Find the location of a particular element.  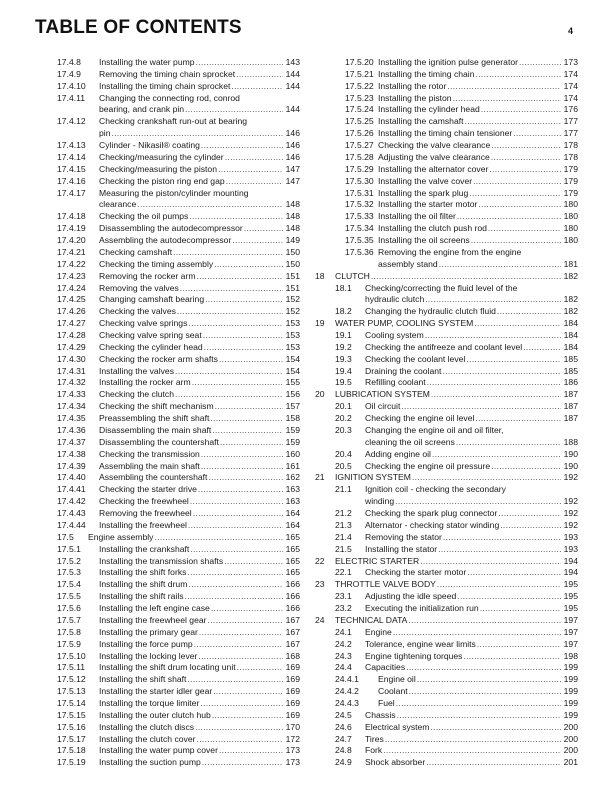

toc-entry: 17.5.25 Installing the camshaft 177 is located at coordinates (306, 121).